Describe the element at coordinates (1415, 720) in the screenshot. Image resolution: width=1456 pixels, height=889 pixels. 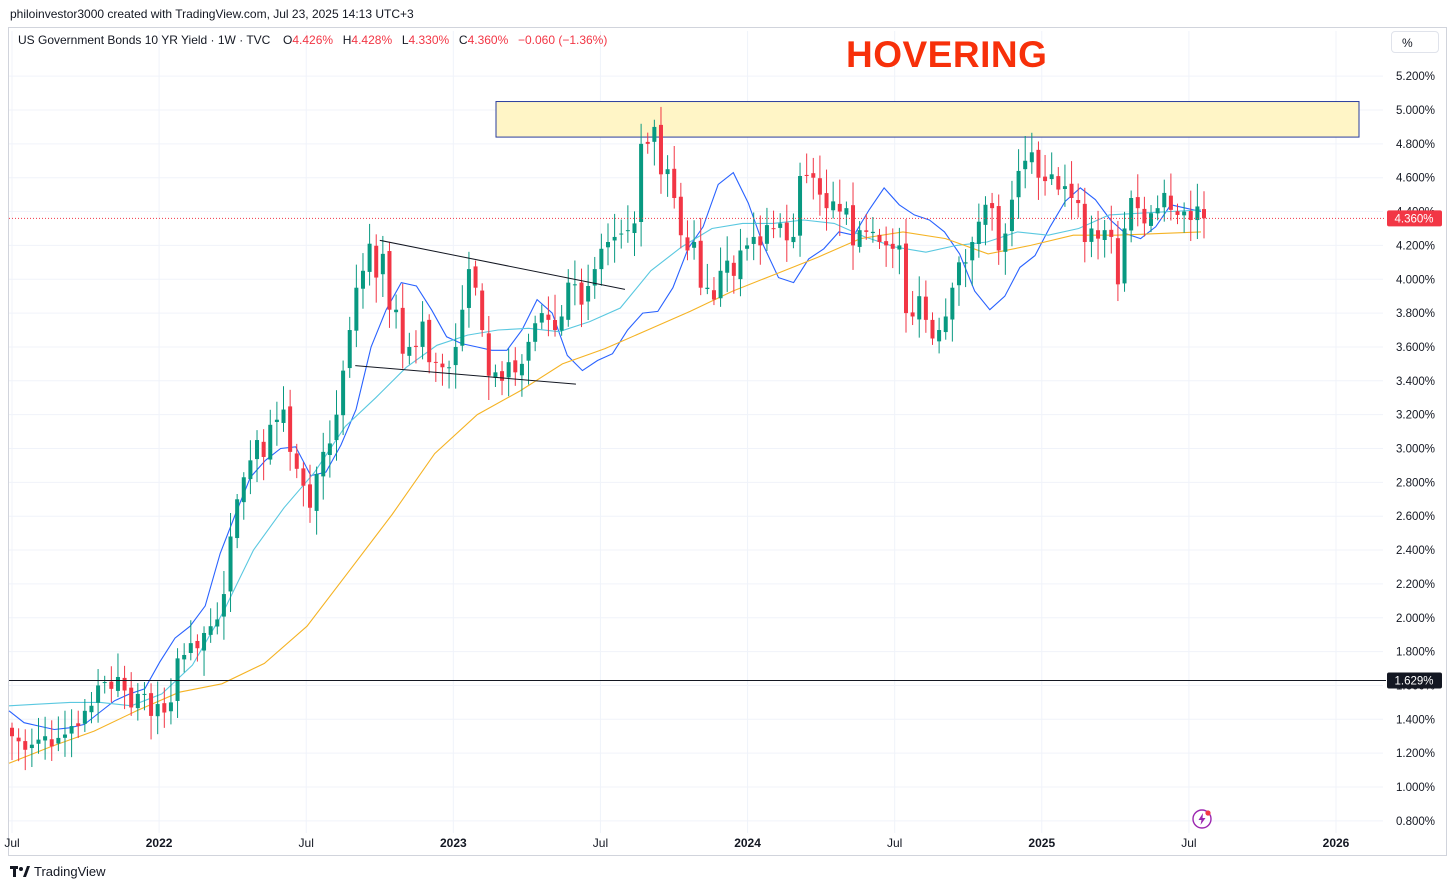
I see `y-tick-label: 1.400%` at that location.